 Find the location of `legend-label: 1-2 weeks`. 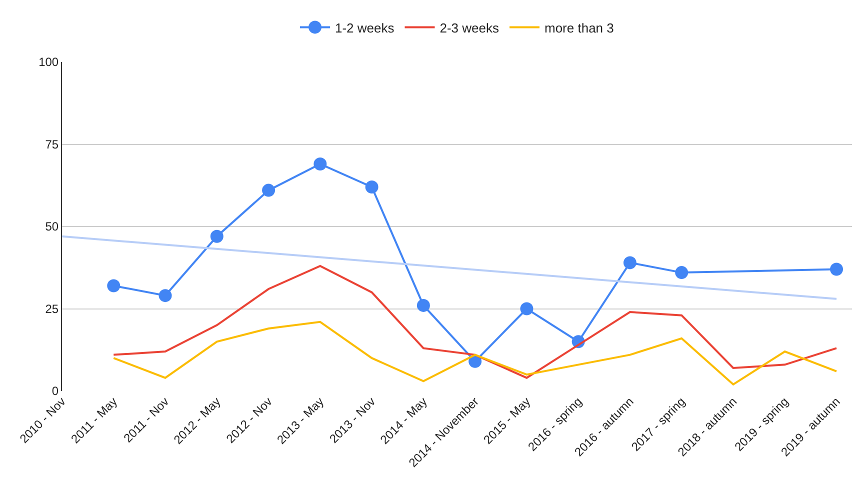

legend-label: 1-2 weeks is located at coordinates (365, 28).